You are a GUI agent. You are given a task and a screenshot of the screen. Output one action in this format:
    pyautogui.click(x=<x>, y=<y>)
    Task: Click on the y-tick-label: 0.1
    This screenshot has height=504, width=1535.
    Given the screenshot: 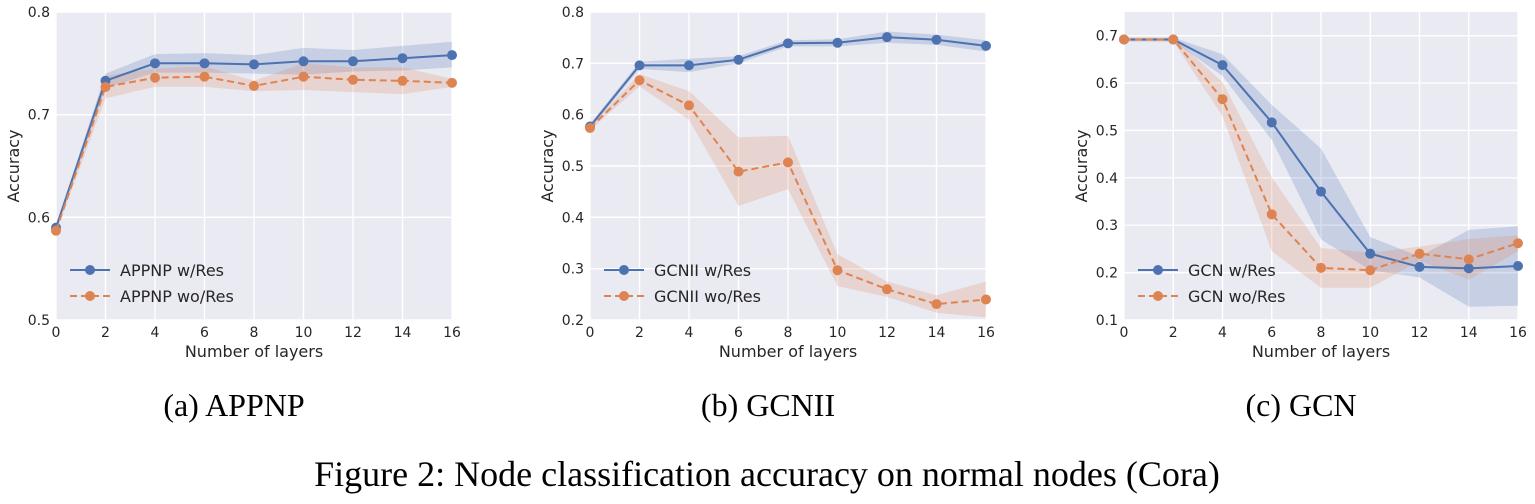 What is the action you would take?
    pyautogui.click(x=1107, y=321)
    